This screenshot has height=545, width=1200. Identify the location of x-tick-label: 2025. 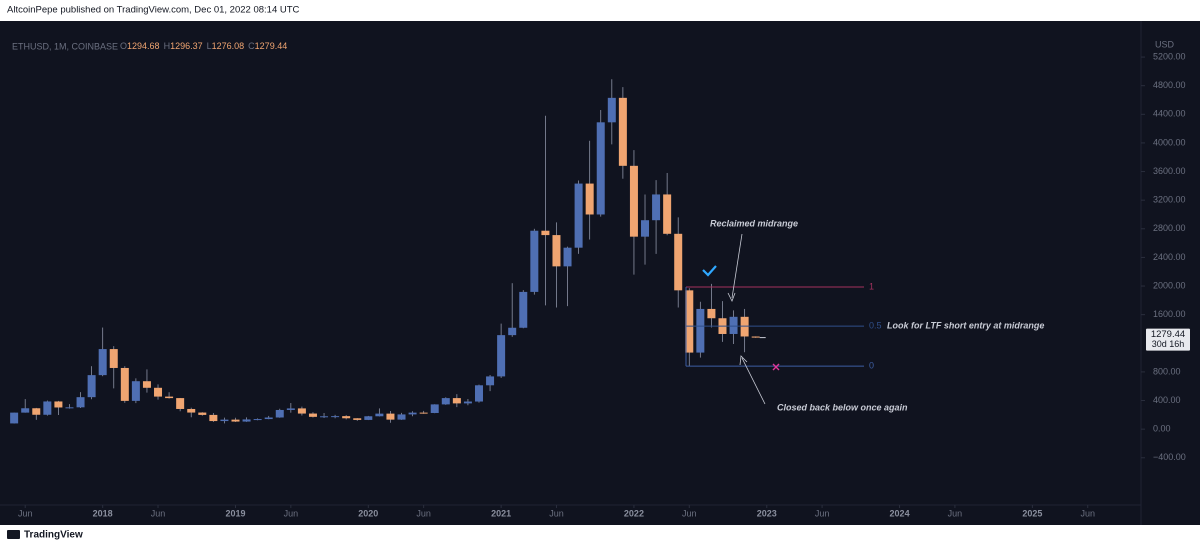
(1032, 513).